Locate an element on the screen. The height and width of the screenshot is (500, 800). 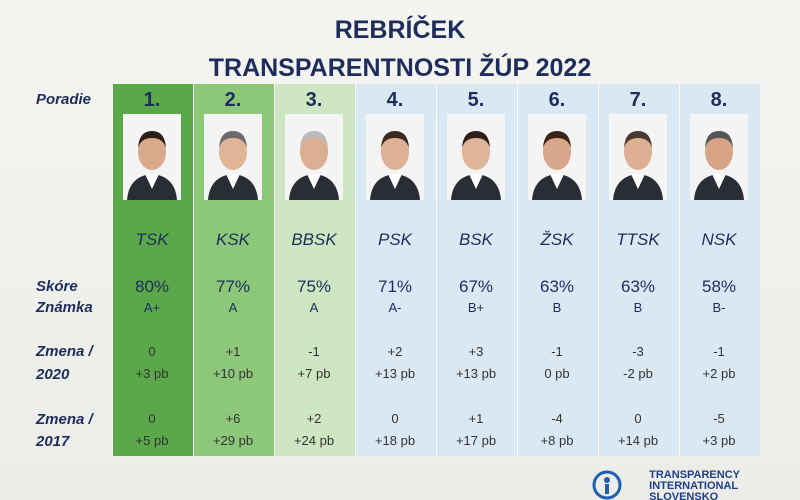
change-2017-rank: -5 is located at coordinates (719, 418).